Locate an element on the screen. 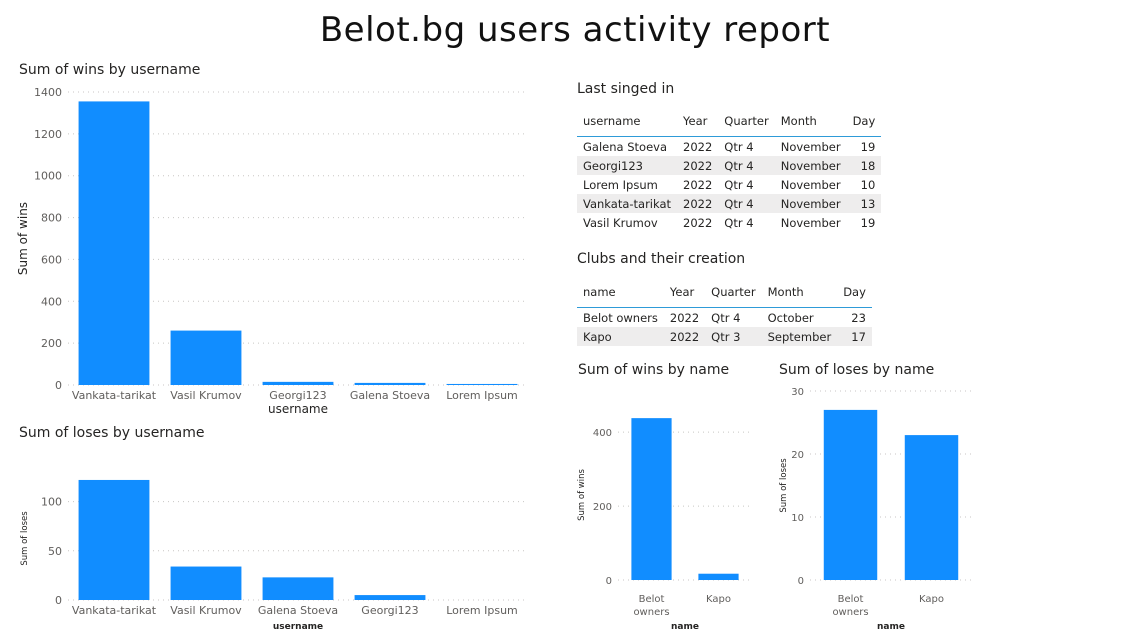  y-tick-label: 30 is located at coordinates (797, 392).